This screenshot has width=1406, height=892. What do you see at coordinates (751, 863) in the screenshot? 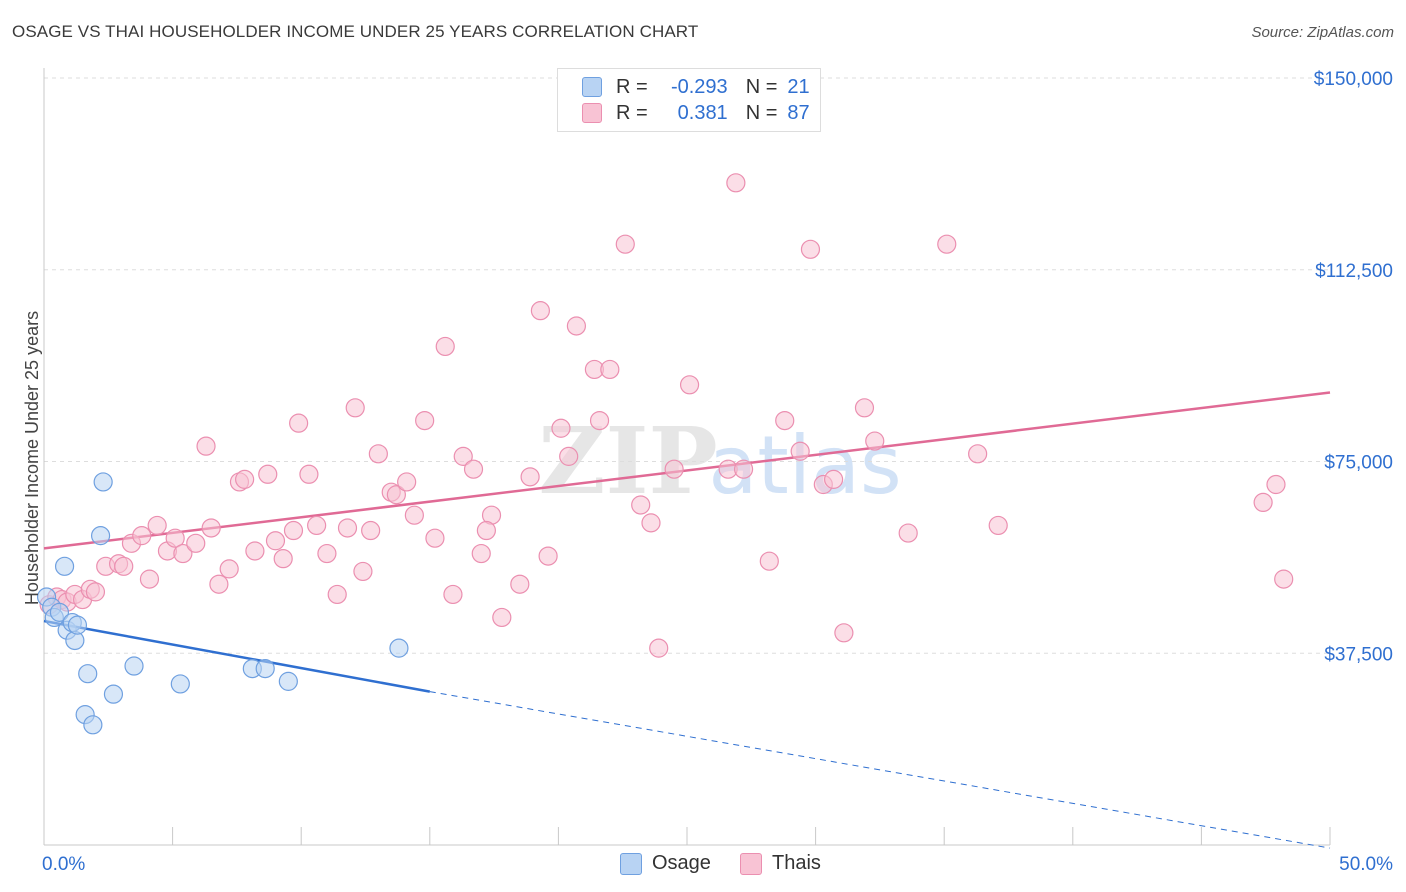
I see `thais-legend-icon` at bounding box center [751, 863].